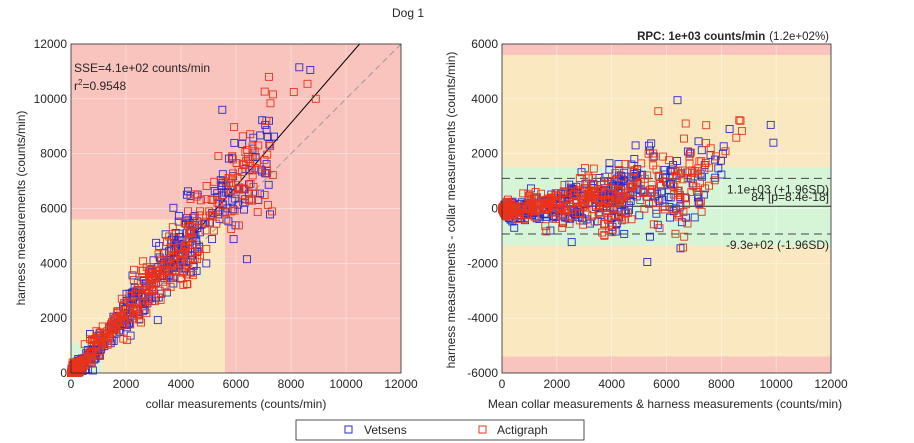 This screenshot has width=914, height=443. Describe the element at coordinates (21, 208) in the screenshot. I see `left-y-axis-label: harness measurements (counts/min)` at that location.